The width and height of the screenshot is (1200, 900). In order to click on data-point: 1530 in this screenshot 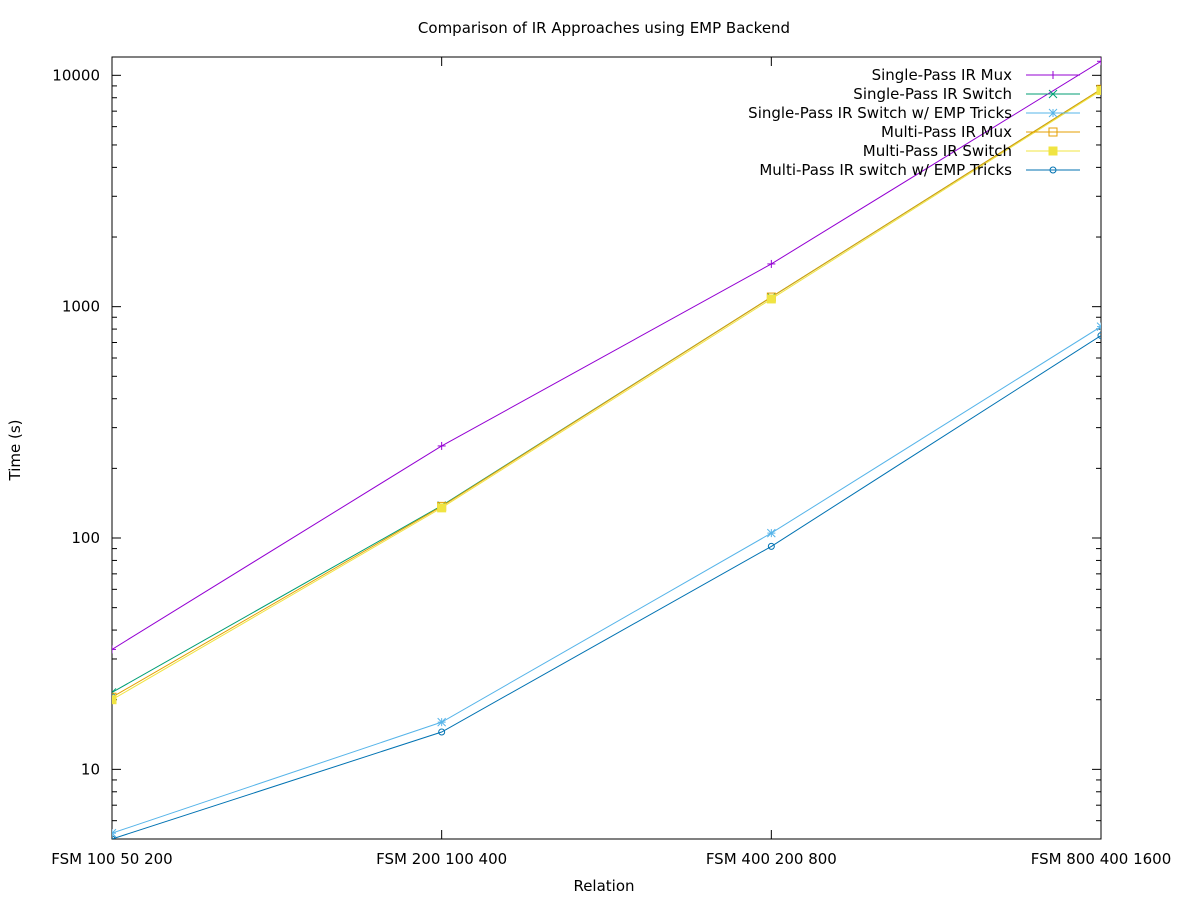, I will do `click(771, 263)`.